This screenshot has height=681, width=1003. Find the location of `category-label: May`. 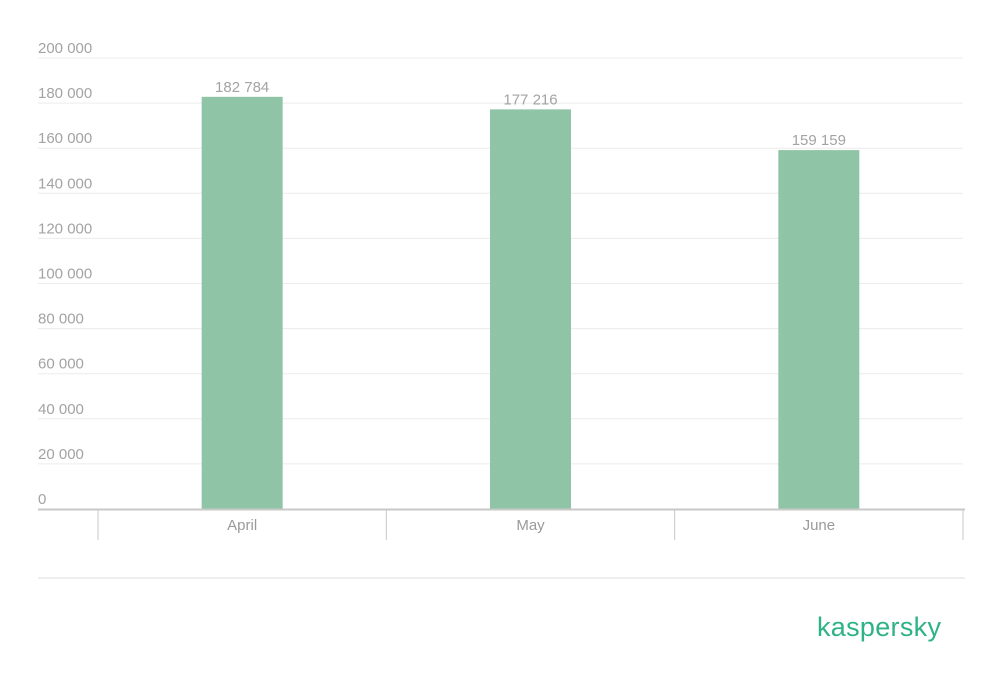

category-label: May is located at coordinates (530, 525).